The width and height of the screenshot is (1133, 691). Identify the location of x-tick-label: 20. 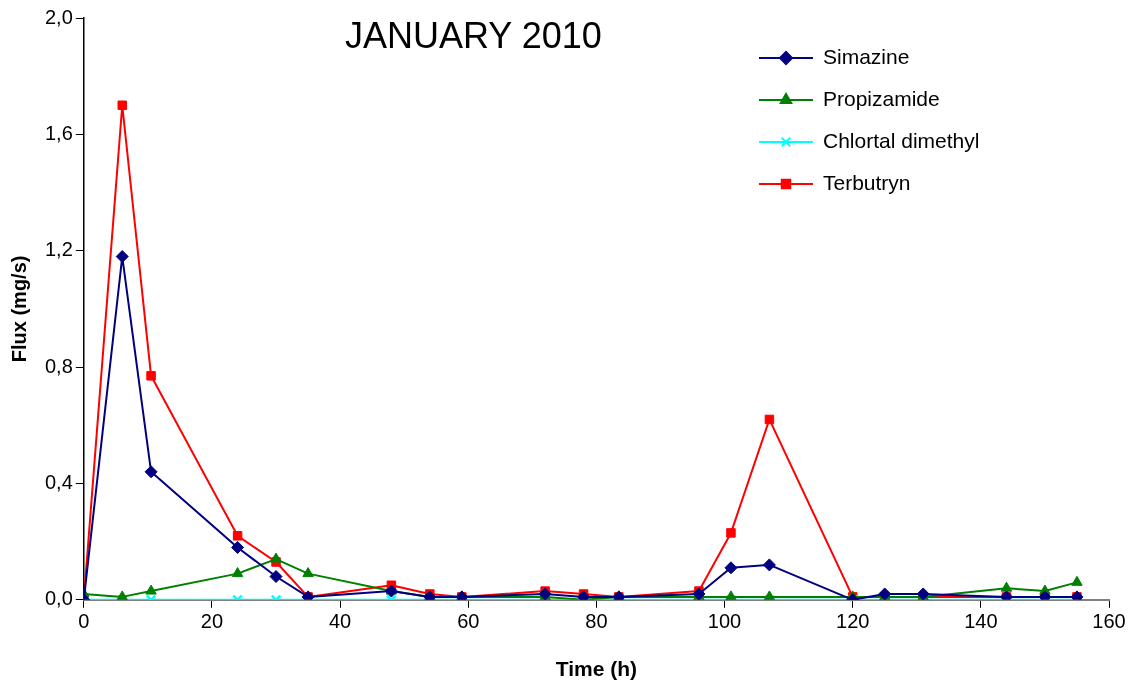
(212, 621).